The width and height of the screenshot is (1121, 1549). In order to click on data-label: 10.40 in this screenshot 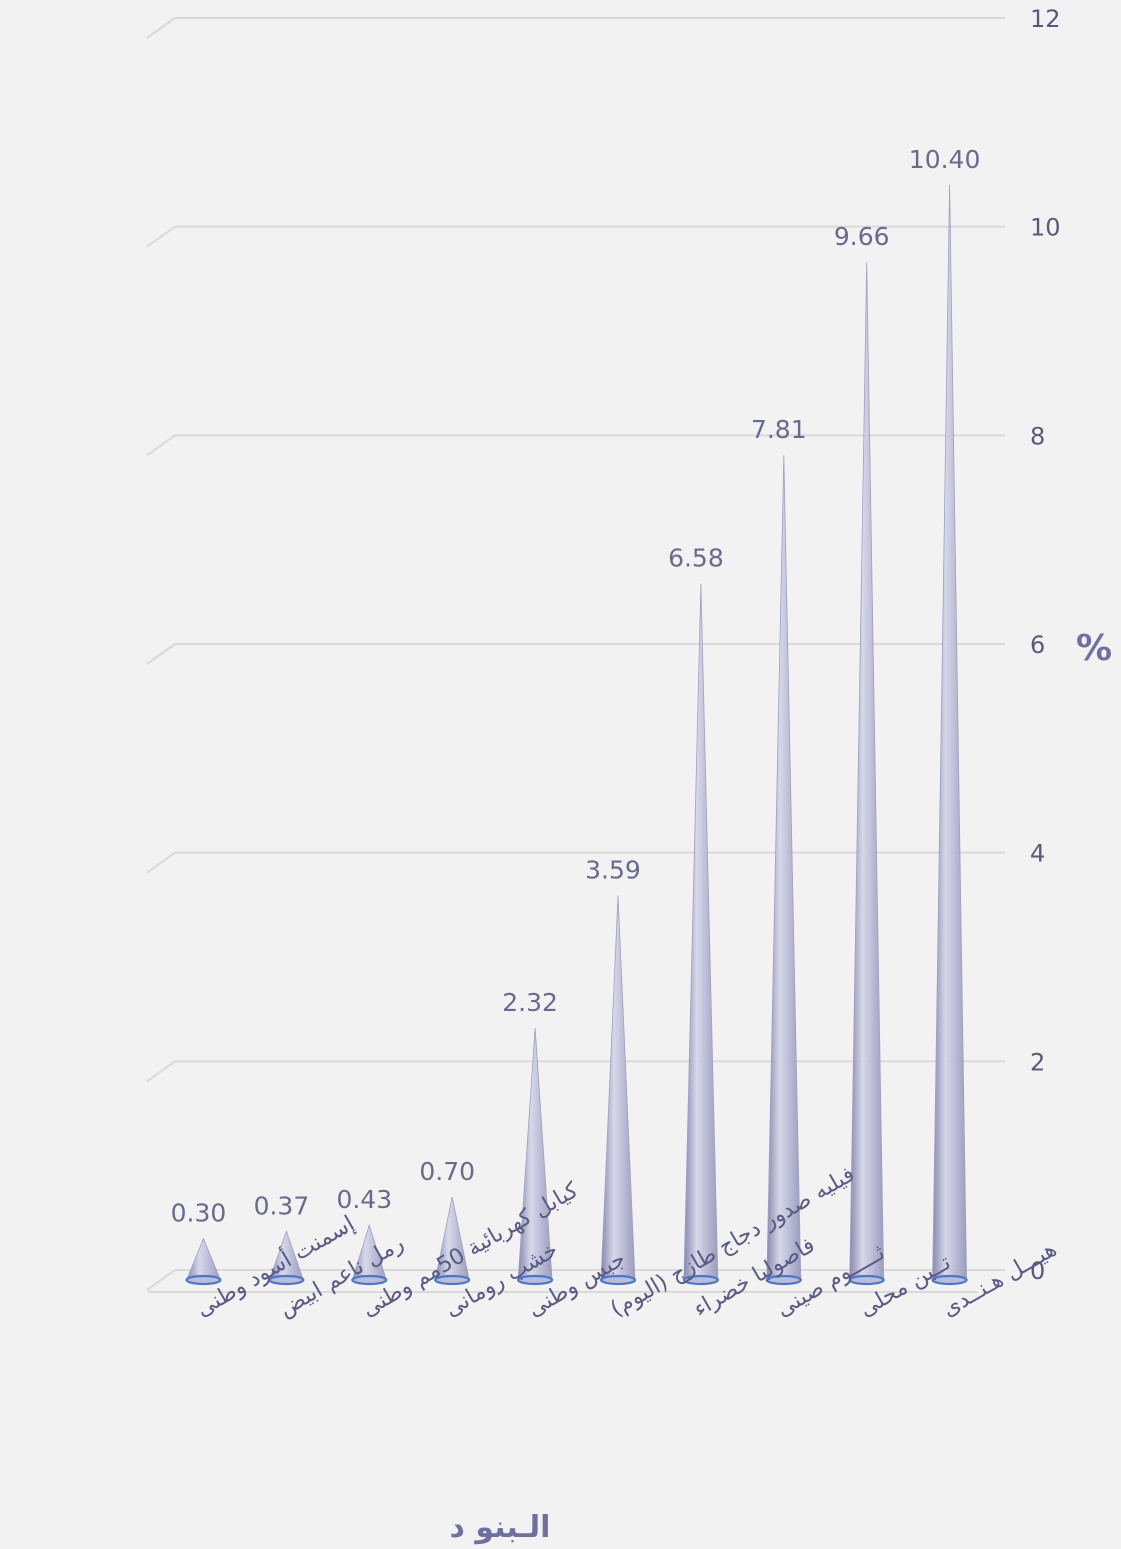, I will do `click(945, 159)`.